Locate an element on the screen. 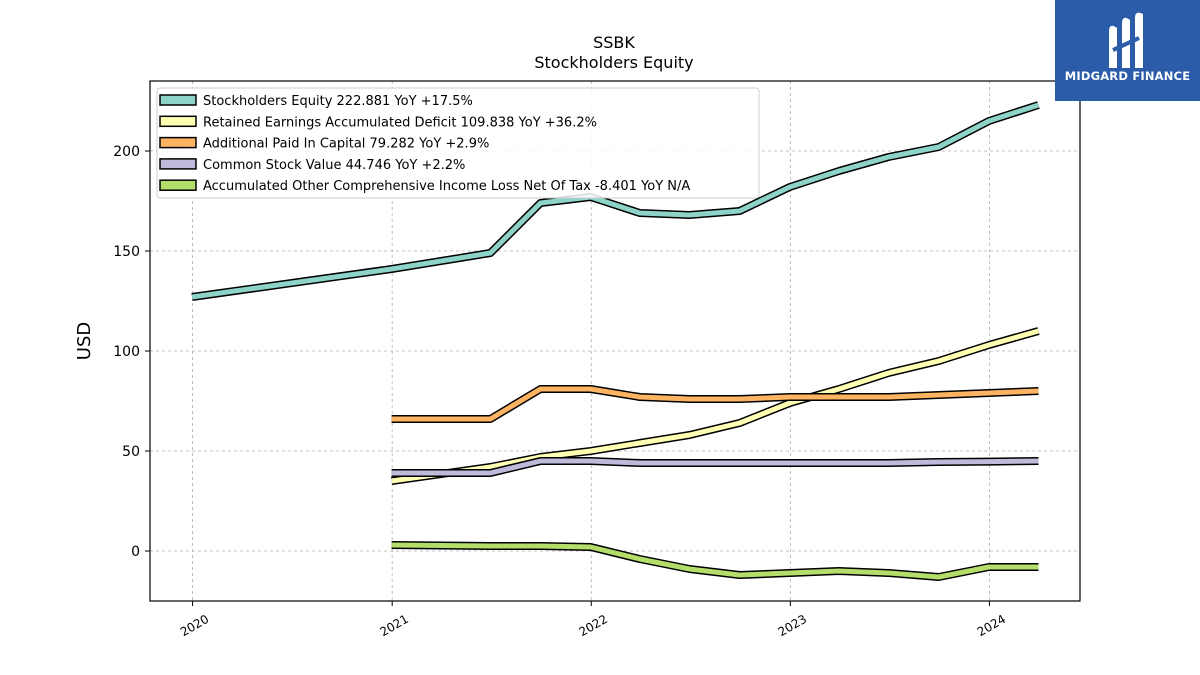 The height and width of the screenshot is (675, 1200). x-tick-label: 2024 is located at coordinates (991, 625).